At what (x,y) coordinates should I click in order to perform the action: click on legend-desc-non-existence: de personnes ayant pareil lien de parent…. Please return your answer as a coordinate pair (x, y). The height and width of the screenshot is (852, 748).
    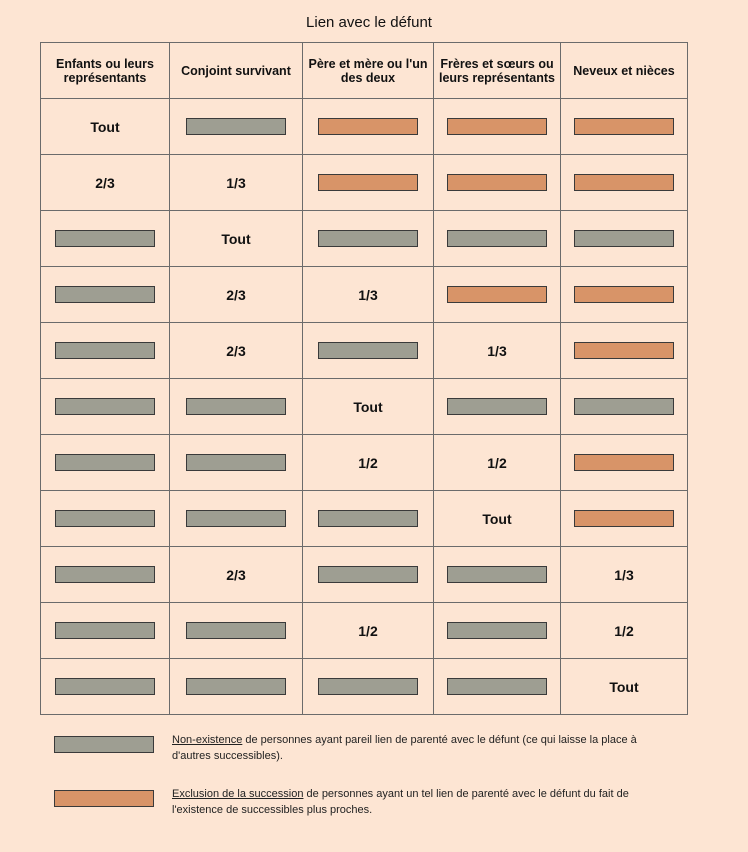
    Looking at the image, I should click on (404, 748).